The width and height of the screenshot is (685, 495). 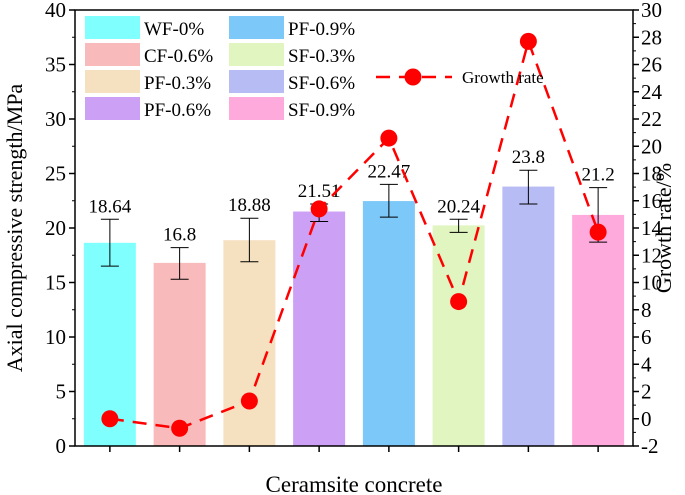 I want to click on value-label-6: 20.24, so click(x=458, y=206).